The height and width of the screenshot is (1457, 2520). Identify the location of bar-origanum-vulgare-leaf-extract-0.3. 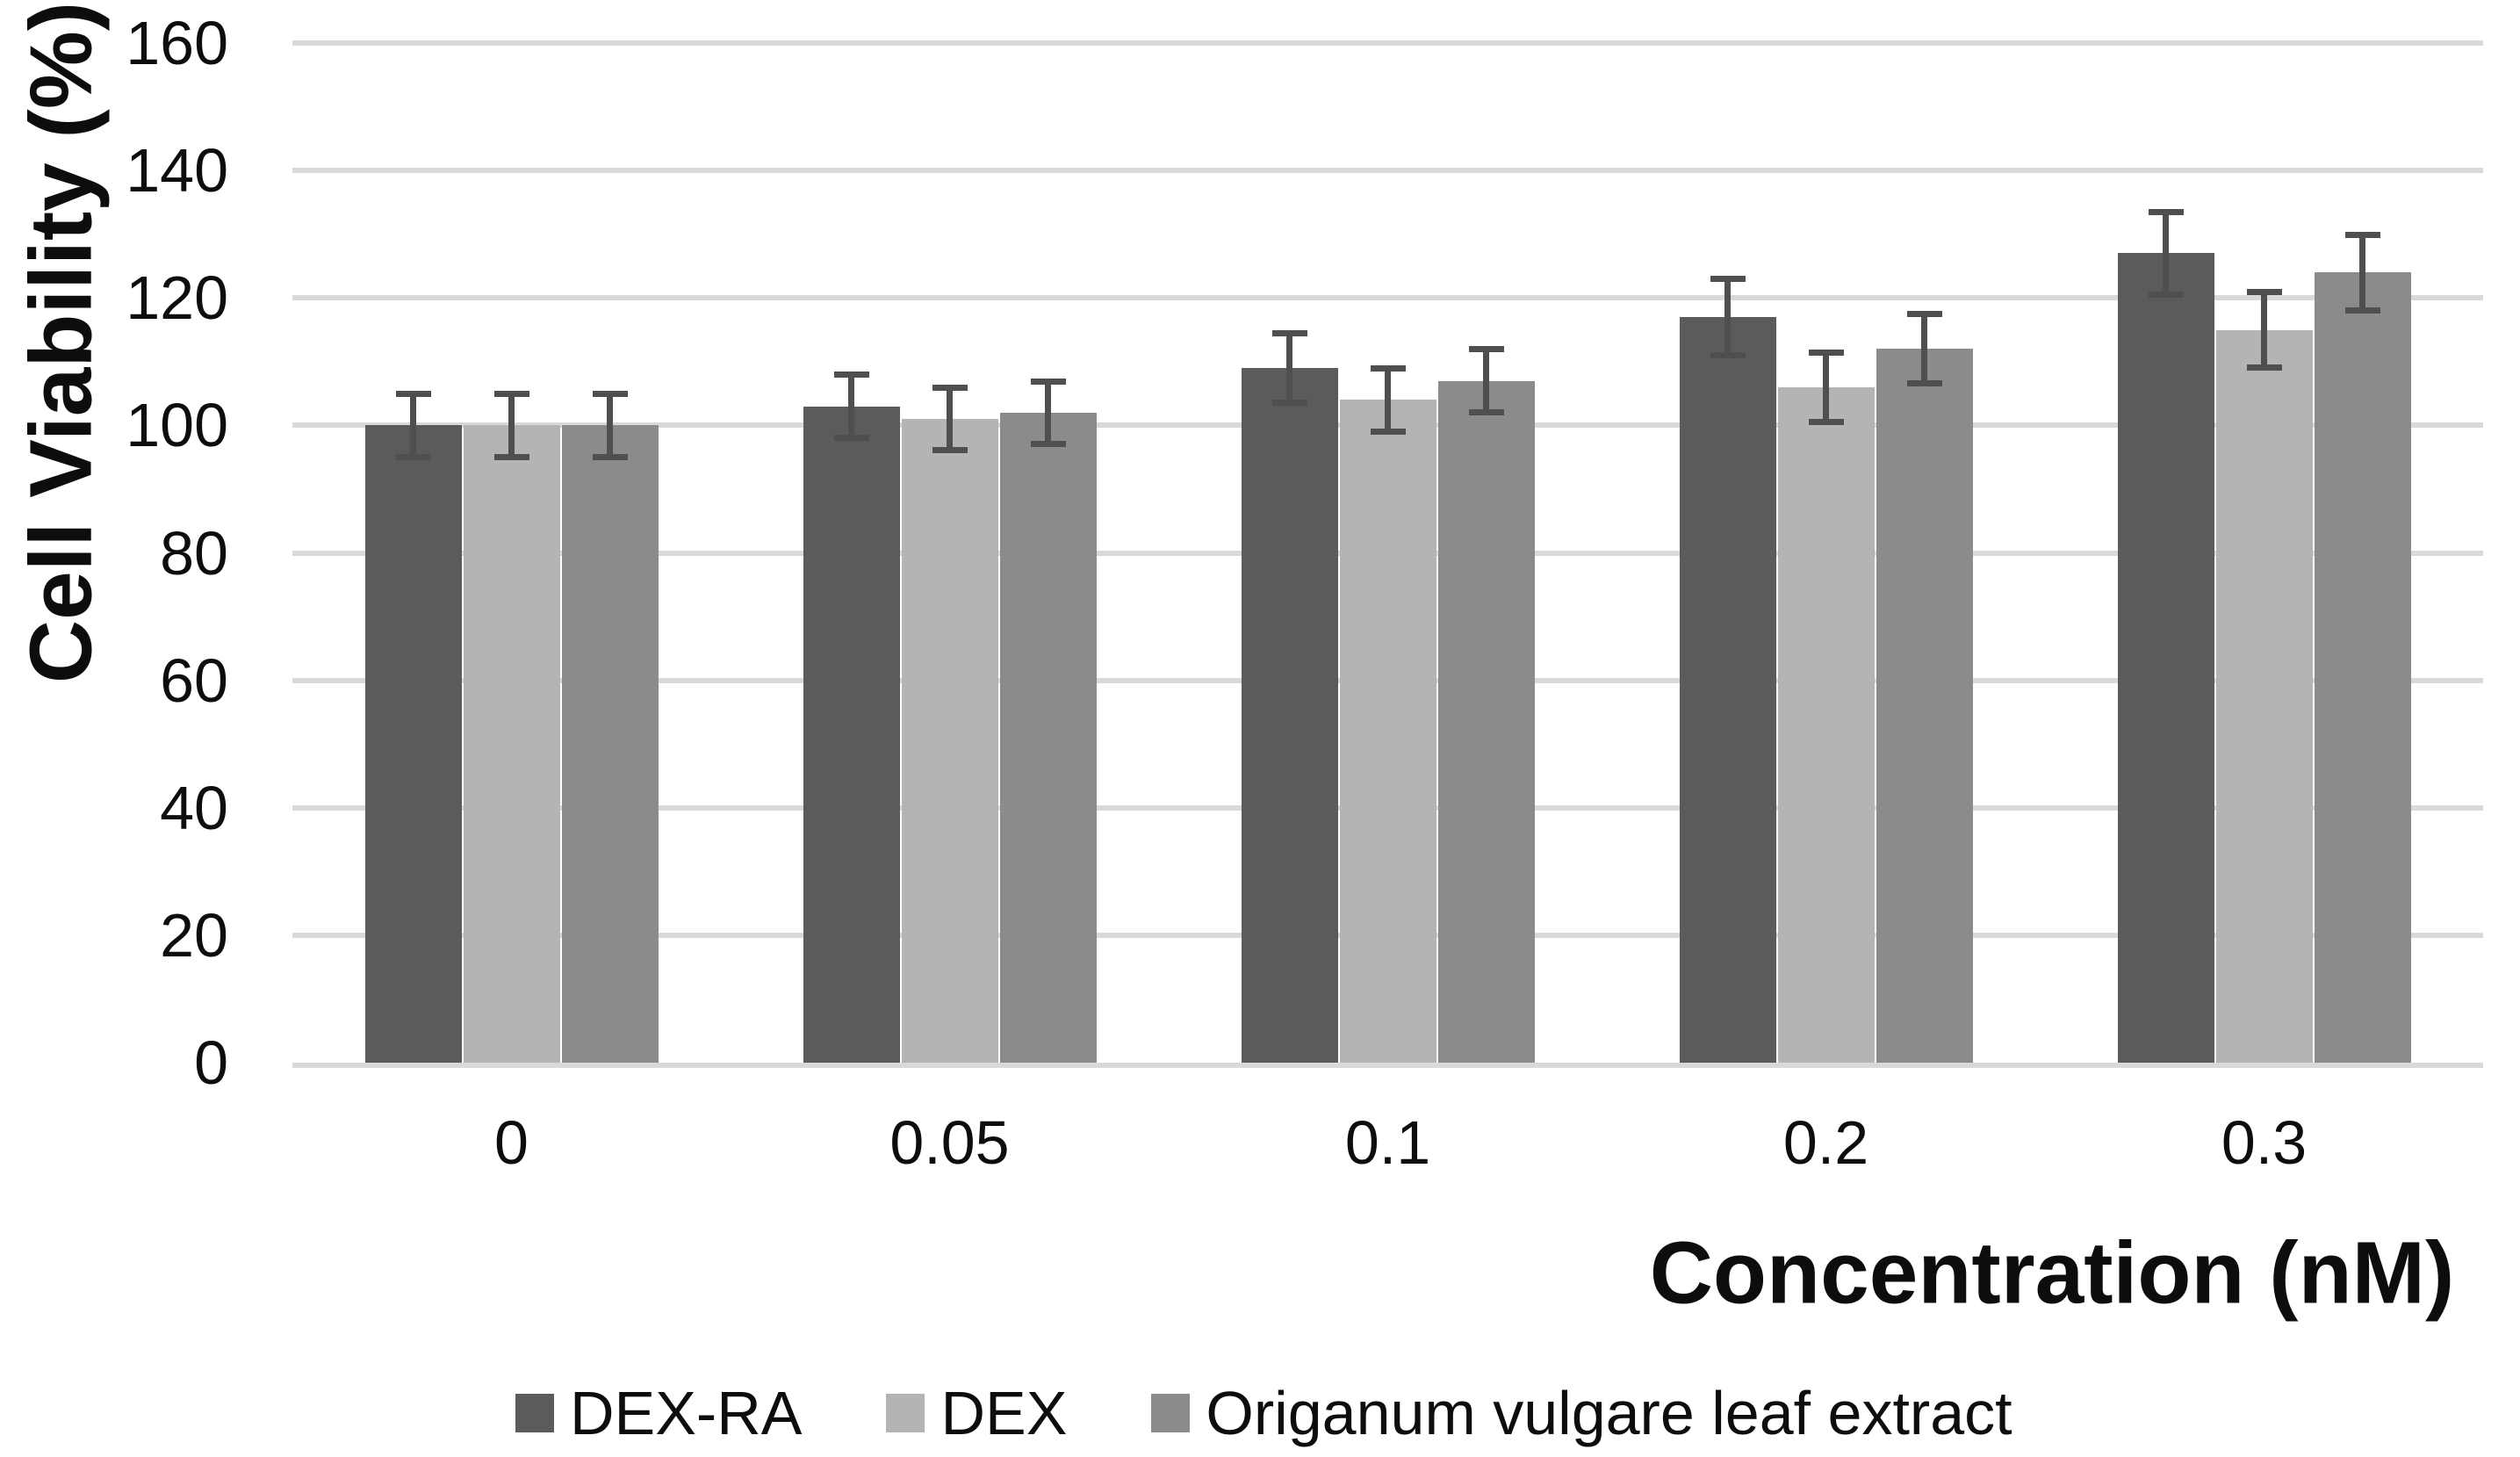
(2362, 667).